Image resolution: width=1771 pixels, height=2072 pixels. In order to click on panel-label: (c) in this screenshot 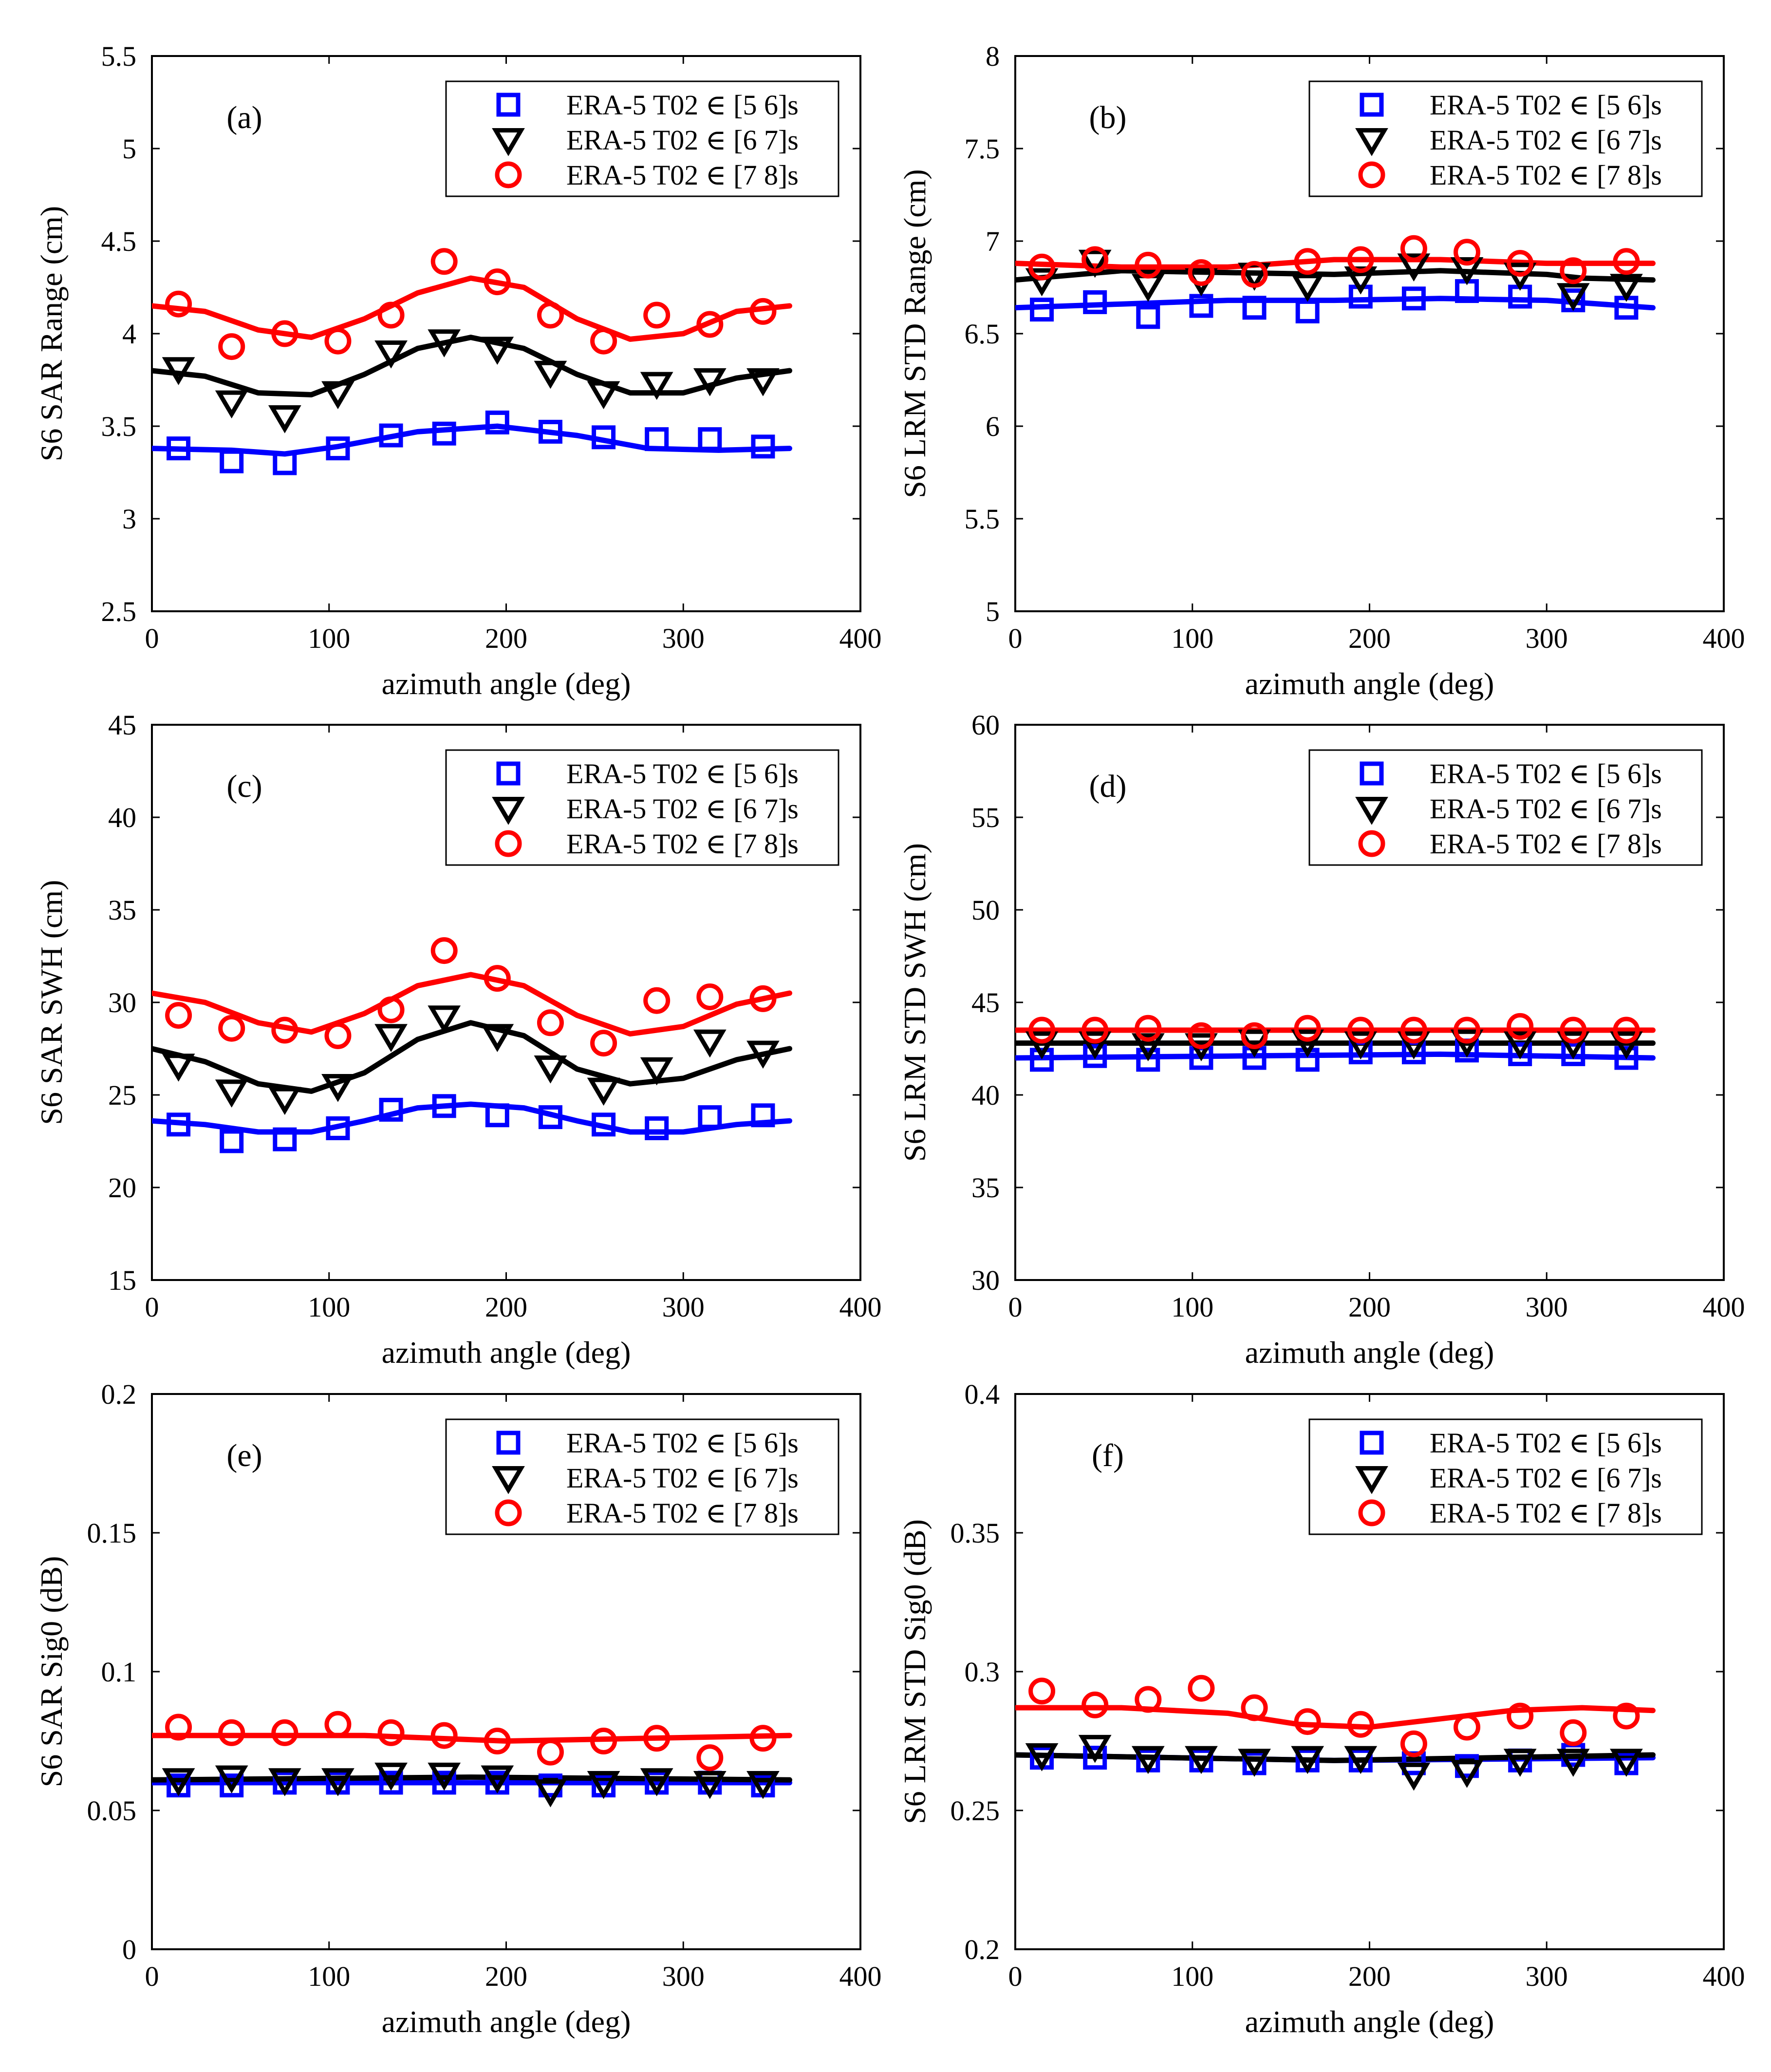, I will do `click(244, 787)`.